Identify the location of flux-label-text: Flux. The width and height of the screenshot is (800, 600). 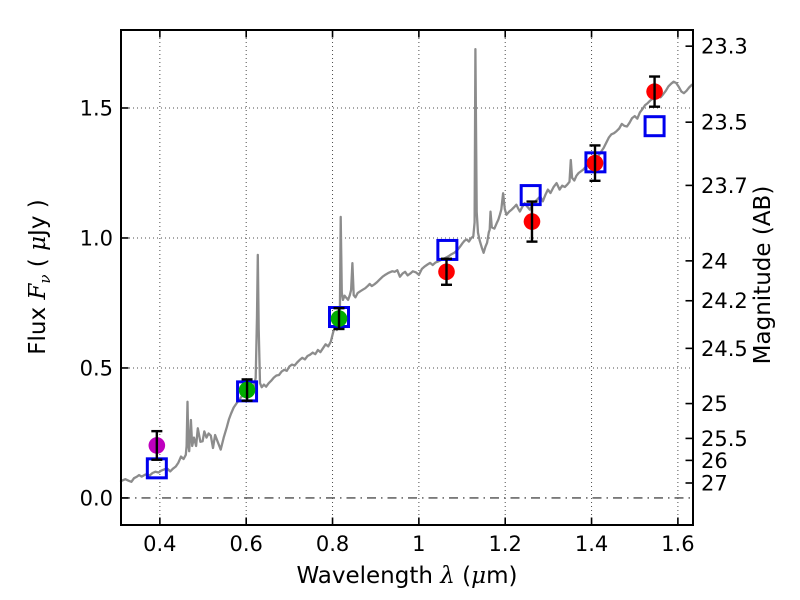
(38, 327).